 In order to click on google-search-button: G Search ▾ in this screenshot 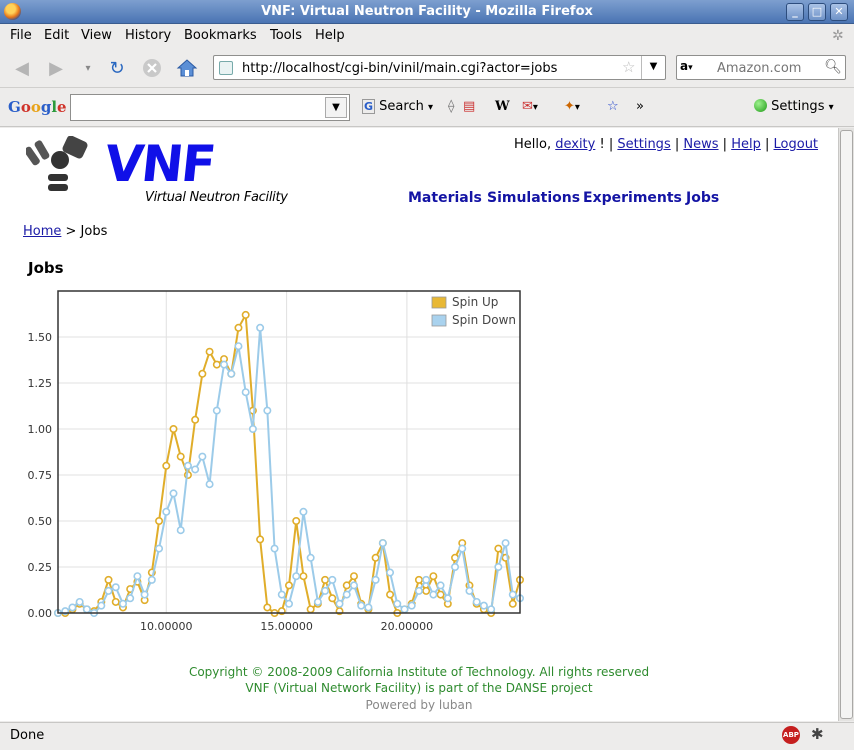, I will do `click(398, 106)`.